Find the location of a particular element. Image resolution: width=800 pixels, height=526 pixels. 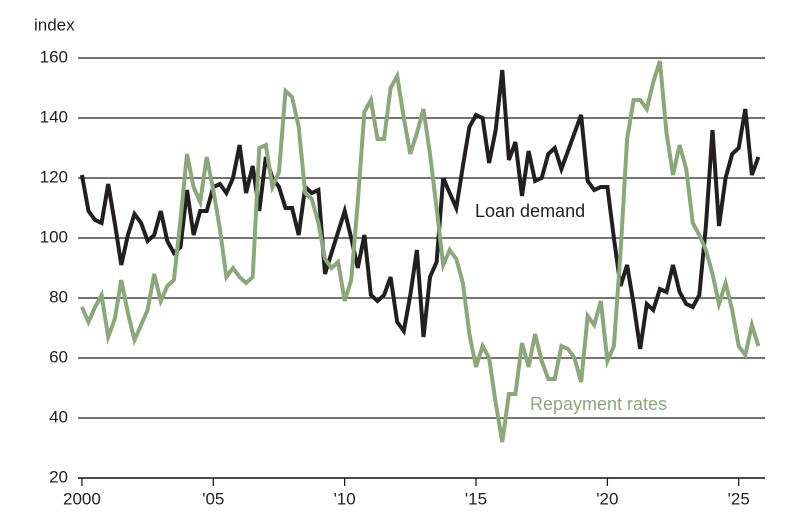

x-tick-label: '10 is located at coordinates (345, 498).